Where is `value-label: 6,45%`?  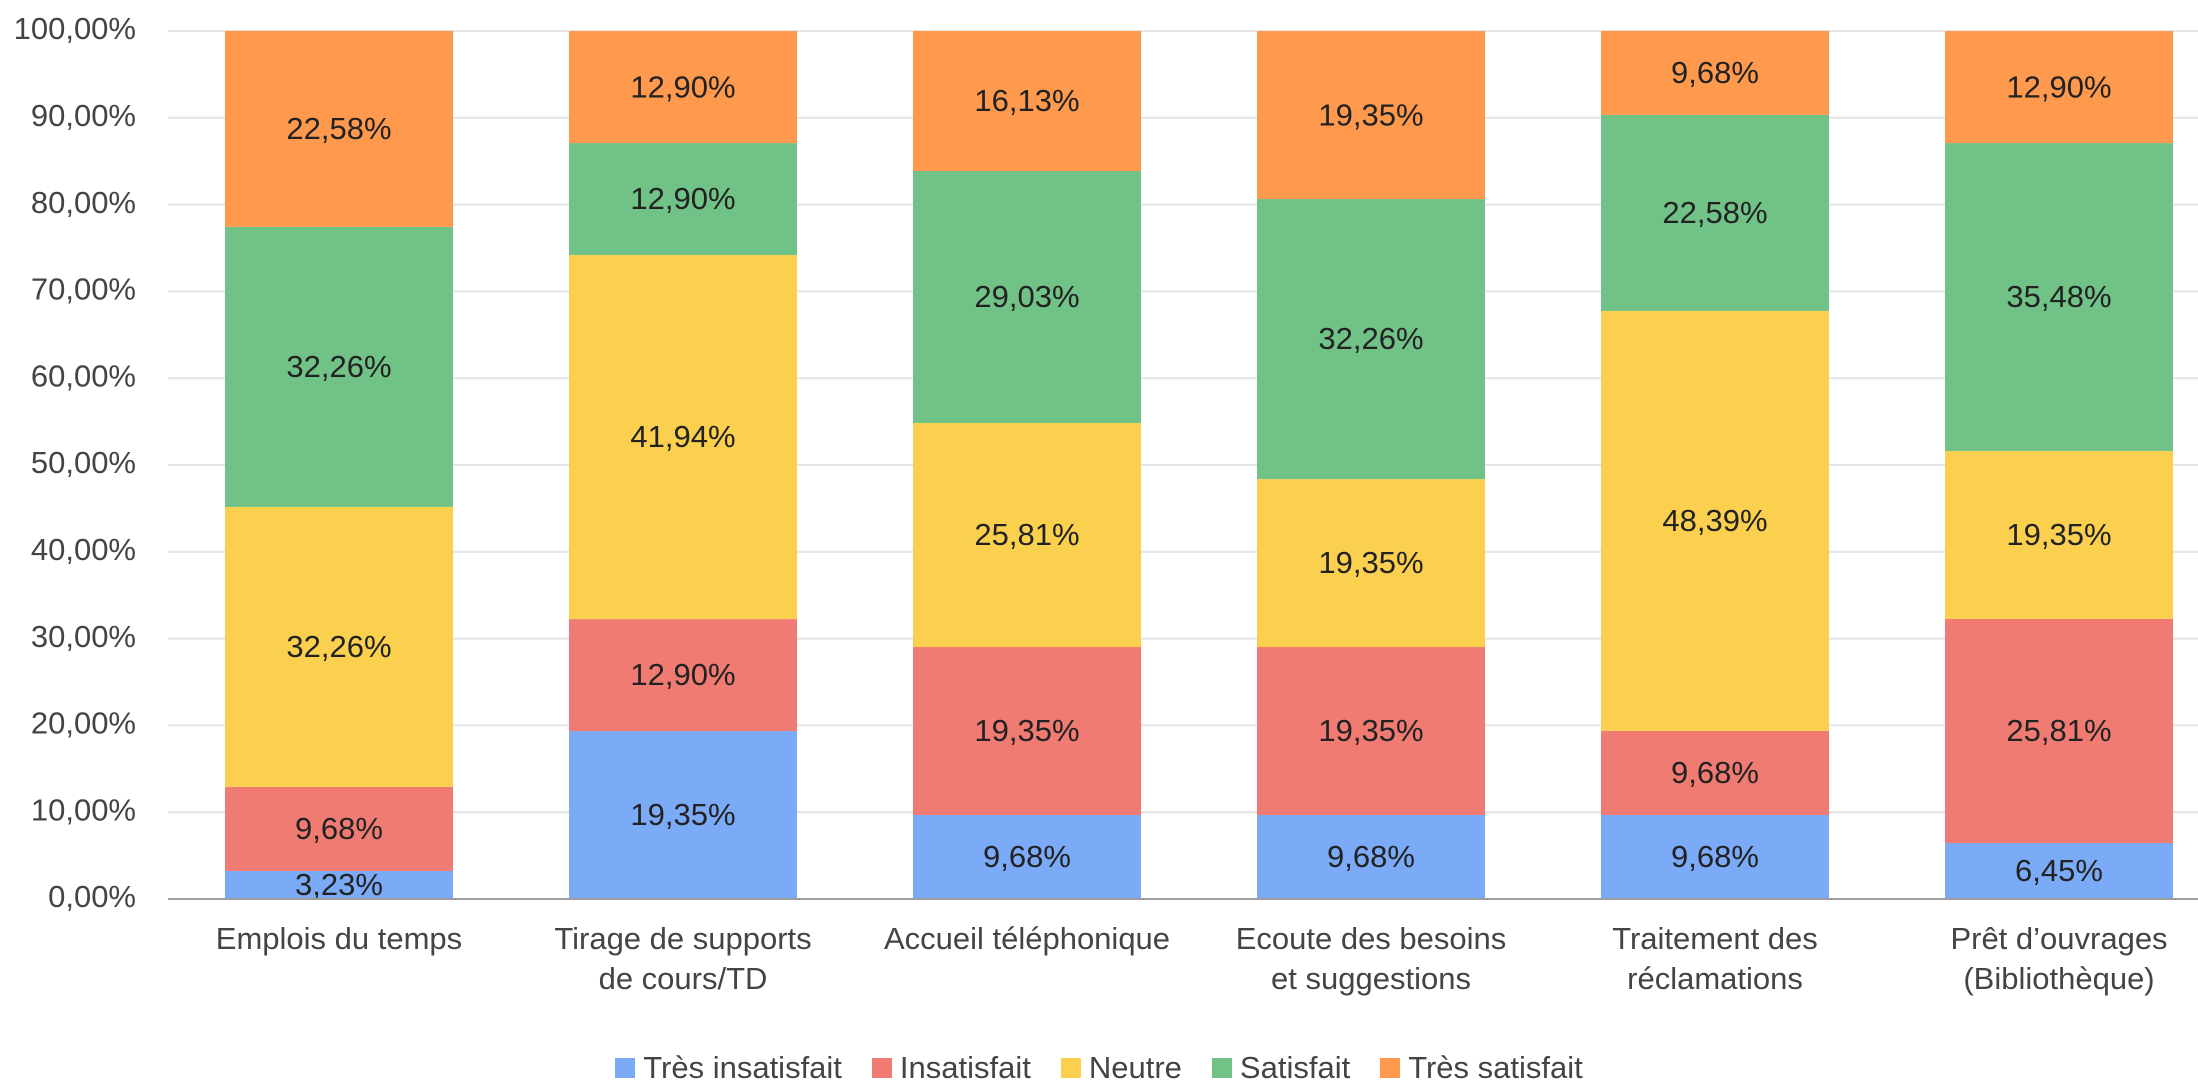 value-label: 6,45% is located at coordinates (2059, 870).